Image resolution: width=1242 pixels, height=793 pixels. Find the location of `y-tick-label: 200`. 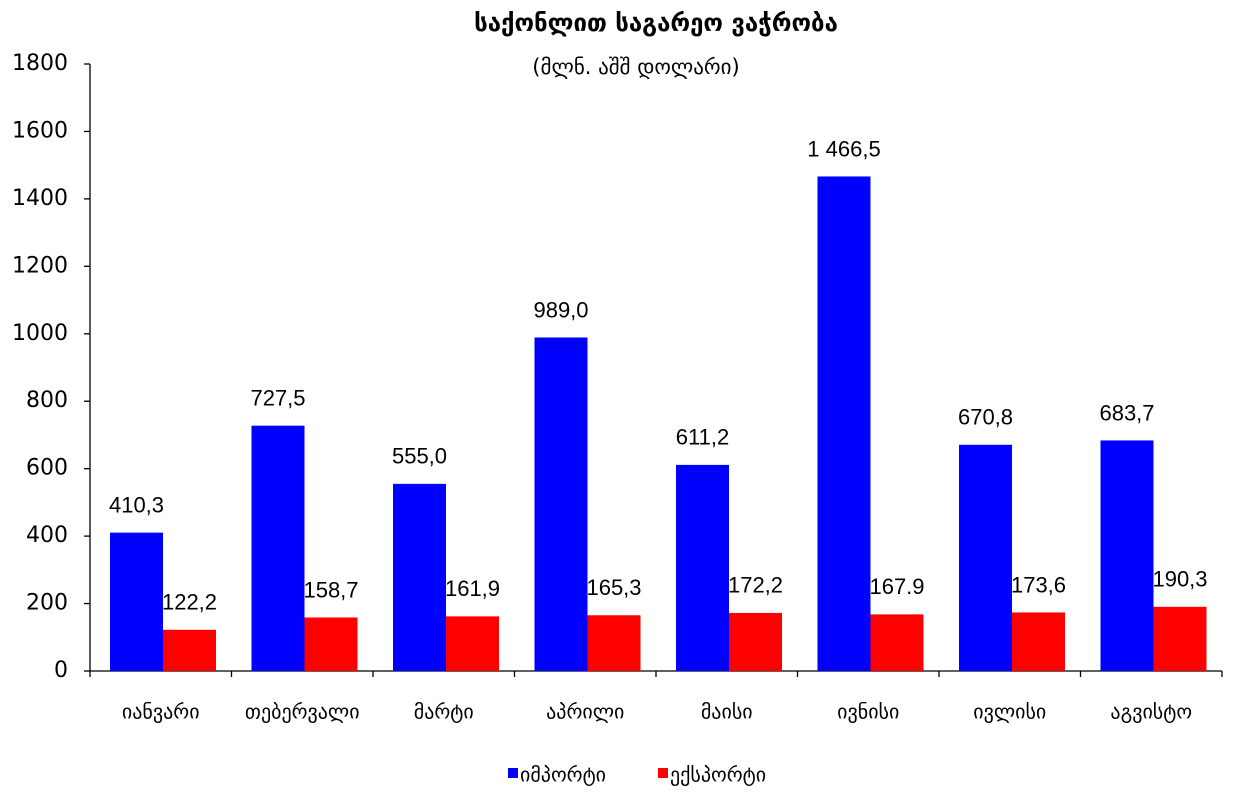

y-tick-label: 200 is located at coordinates (47, 603).